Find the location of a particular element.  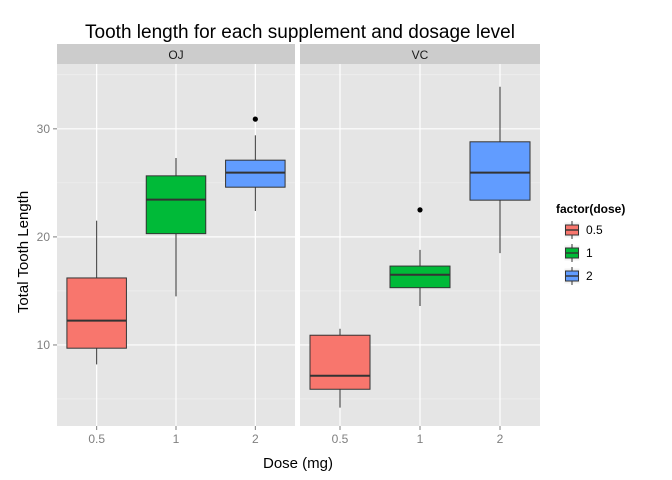

x-axis-label: Dose (mg) is located at coordinates (298, 463).